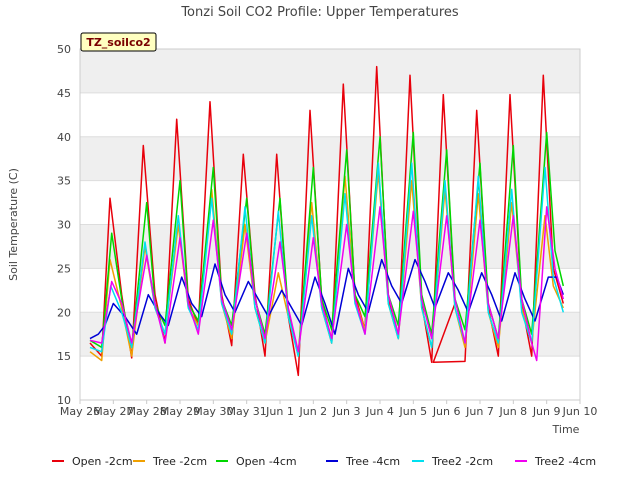  What do you see at coordinates (546, 411) in the screenshot?
I see `x-tick-label: Jun 9` at bounding box center [546, 411].